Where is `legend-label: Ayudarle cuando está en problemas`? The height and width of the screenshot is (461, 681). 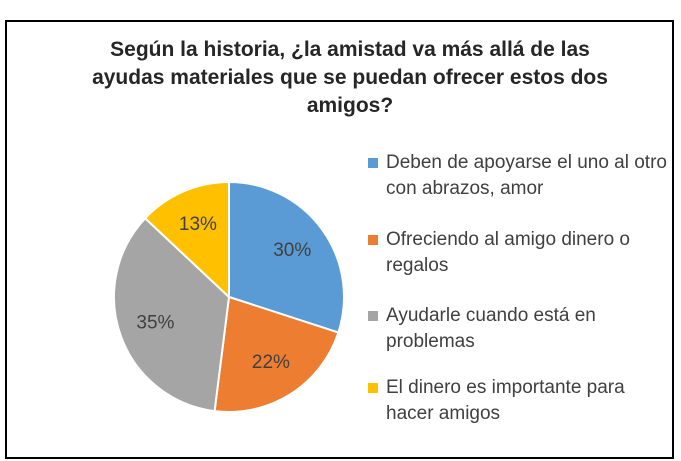
legend-label: Ayudarle cuando está en problemas is located at coordinates (491, 328).